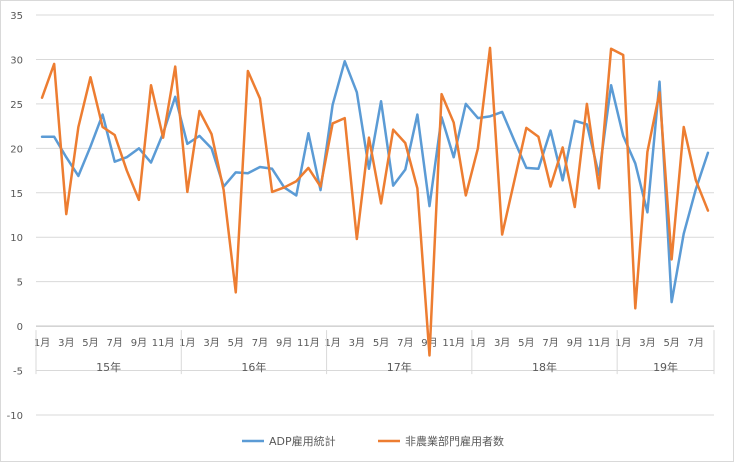 The height and width of the screenshot is (462, 734). I want to click on year-label: 17年, so click(399, 367).